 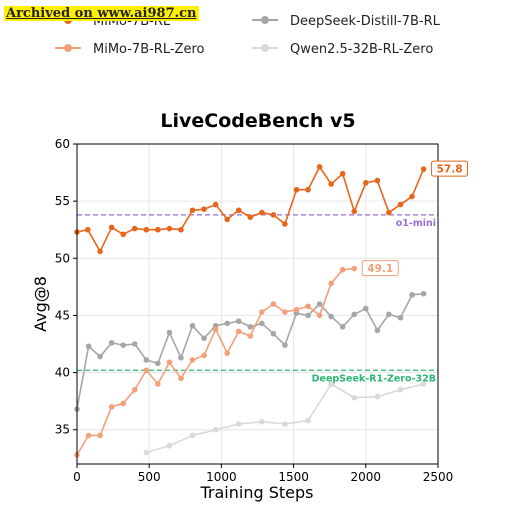 What do you see at coordinates (62, 315) in the screenshot?
I see `y-tick-label: 45` at bounding box center [62, 315].